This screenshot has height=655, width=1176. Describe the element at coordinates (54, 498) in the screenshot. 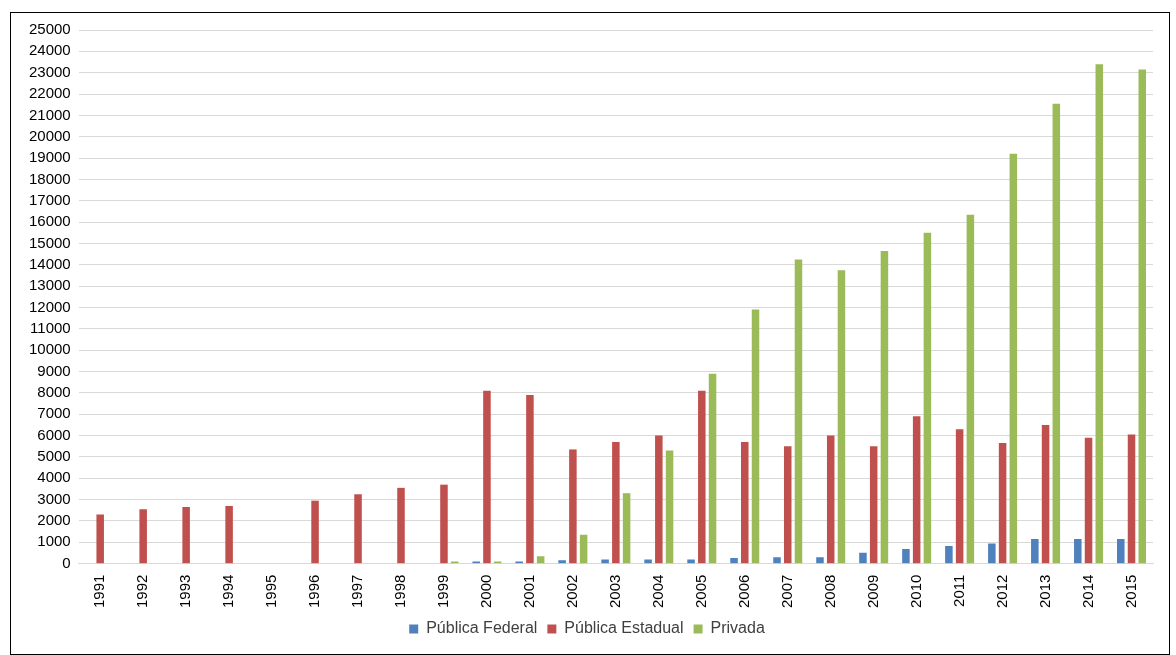

I see `y-tick-label: 3000` at that location.